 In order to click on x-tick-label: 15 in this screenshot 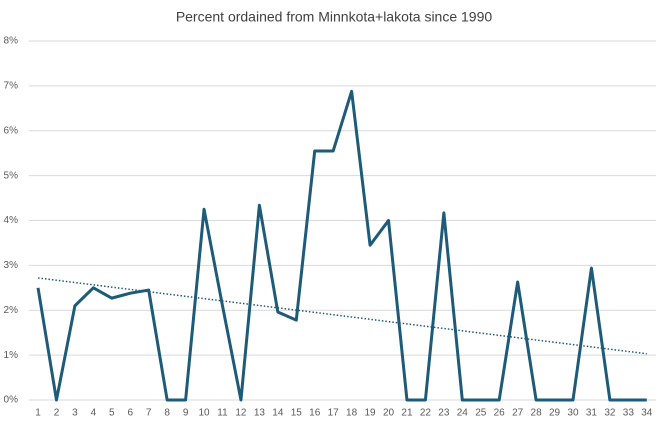, I will do `click(297, 413)`.